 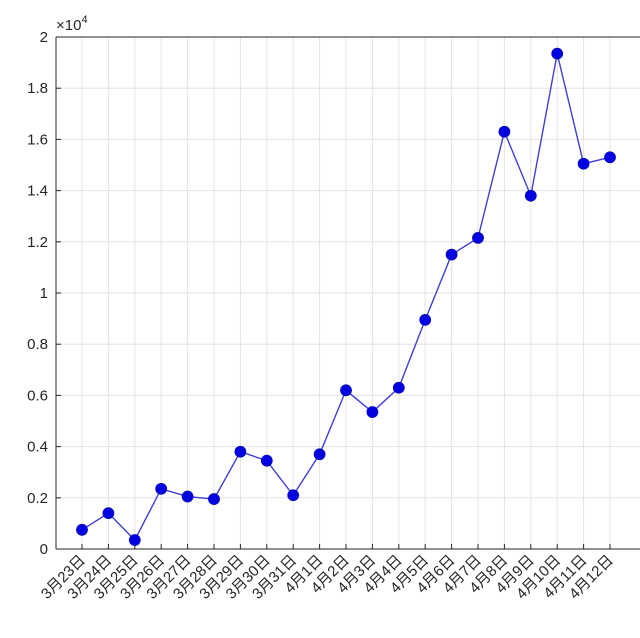 What do you see at coordinates (37, 191) in the screenshot?
I see `y-tick-label: 1.4` at bounding box center [37, 191].